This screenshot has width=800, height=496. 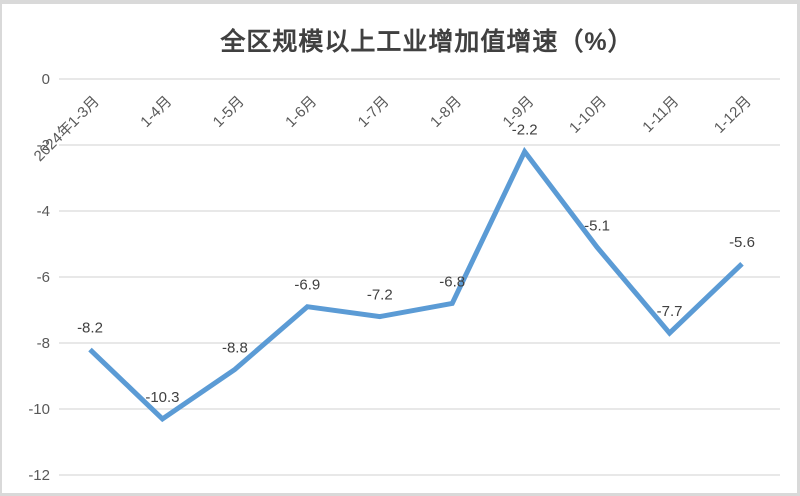 What do you see at coordinates (67, 129) in the screenshot?
I see `x-axis-tick-label: 2024年1-3月` at bounding box center [67, 129].